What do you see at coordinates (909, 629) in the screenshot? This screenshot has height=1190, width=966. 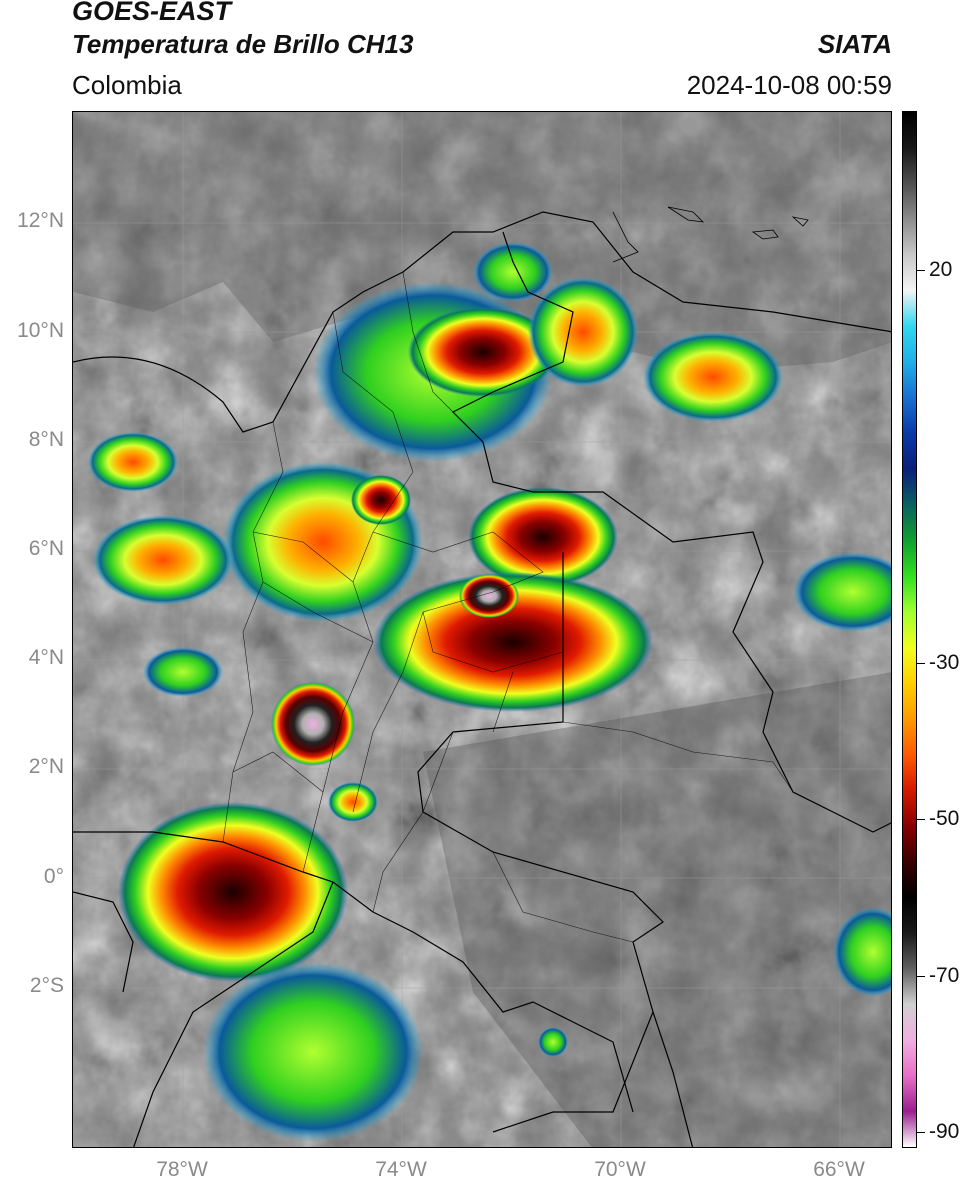 I see `temperature-colorbar` at bounding box center [909, 629].